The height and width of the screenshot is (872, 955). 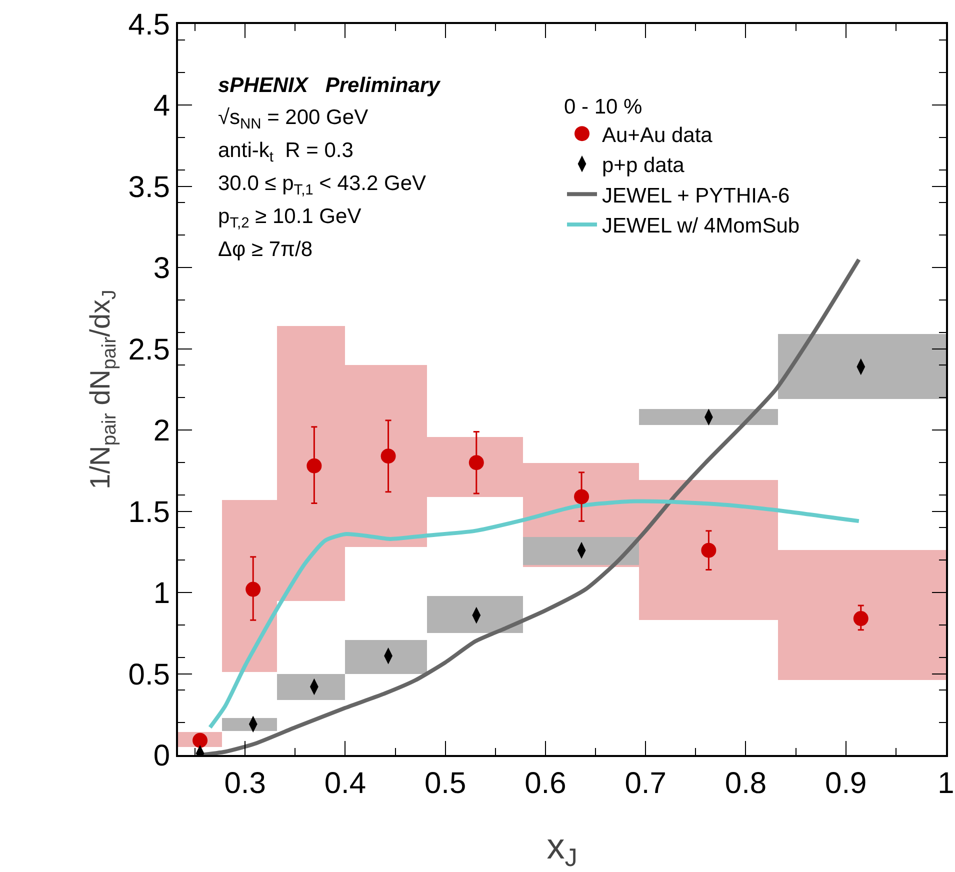 I want to click on y-tick-label: 3, so click(x=161, y=269).